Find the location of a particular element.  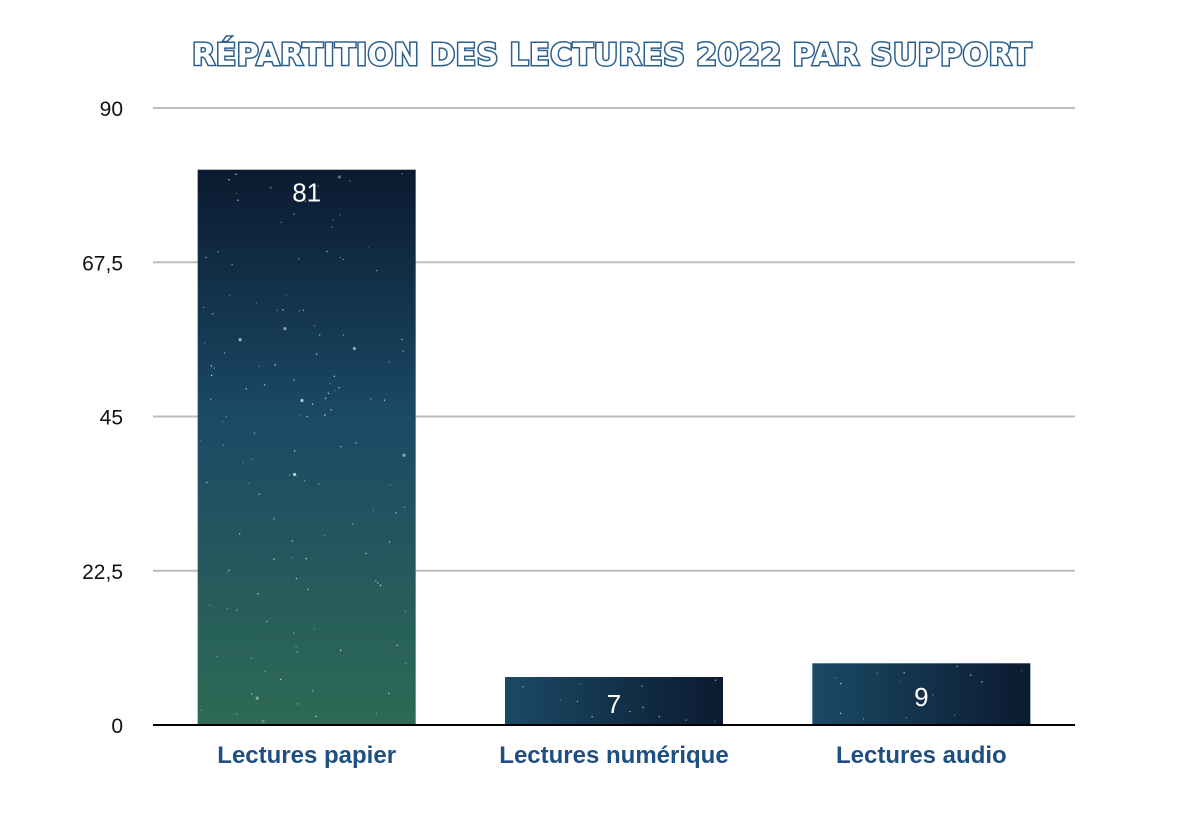

y-tick-label: 67,5 is located at coordinates (102, 263).